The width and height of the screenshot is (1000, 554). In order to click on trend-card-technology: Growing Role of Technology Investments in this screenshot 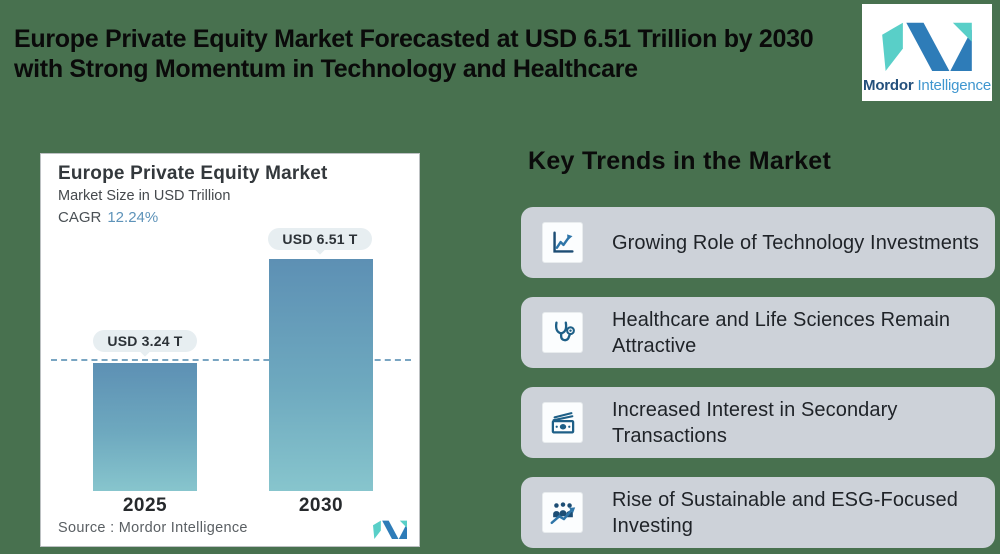, I will do `click(758, 242)`.